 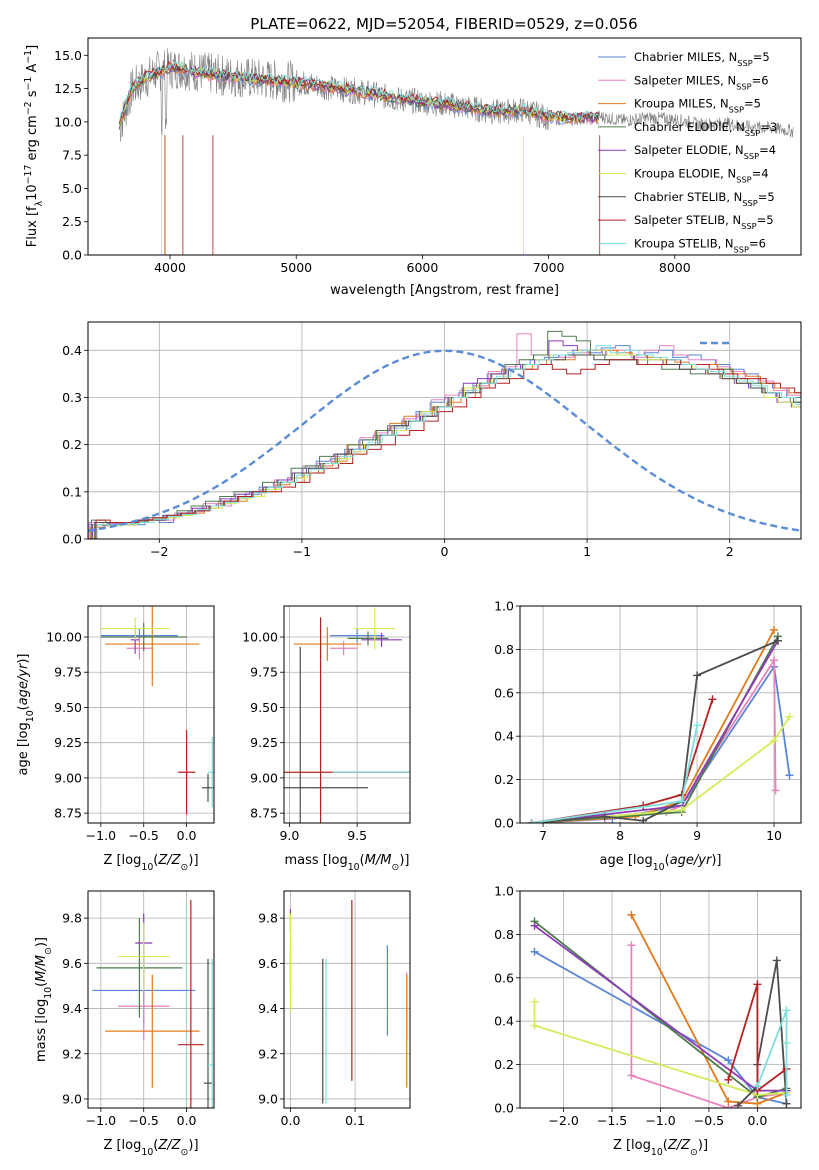 What do you see at coordinates (423, 267) in the screenshot?
I see `x-tick-label: 6000` at bounding box center [423, 267].